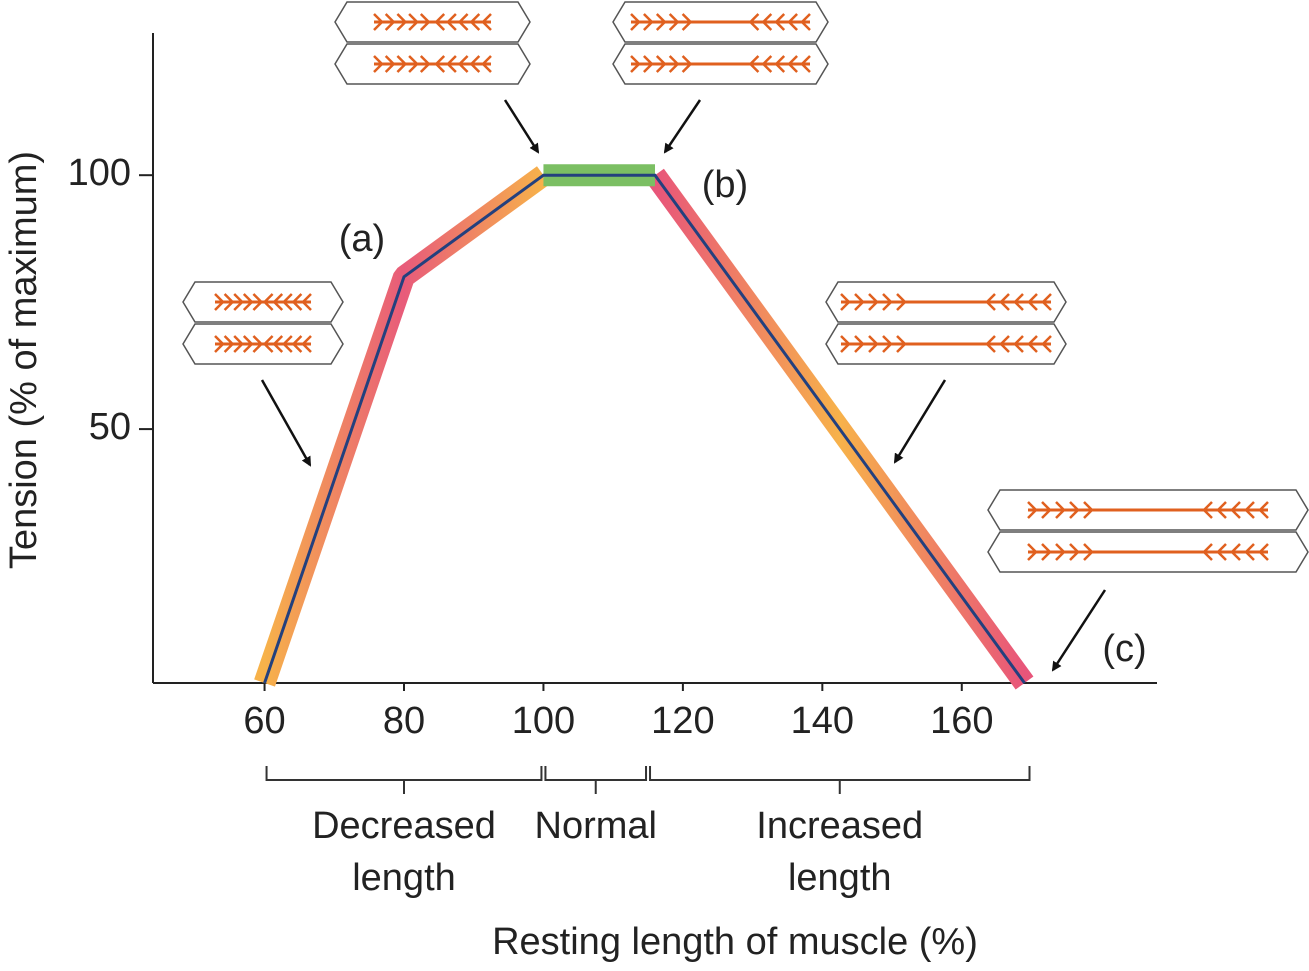  I want to click on x-tick-label: 160, so click(961, 721).